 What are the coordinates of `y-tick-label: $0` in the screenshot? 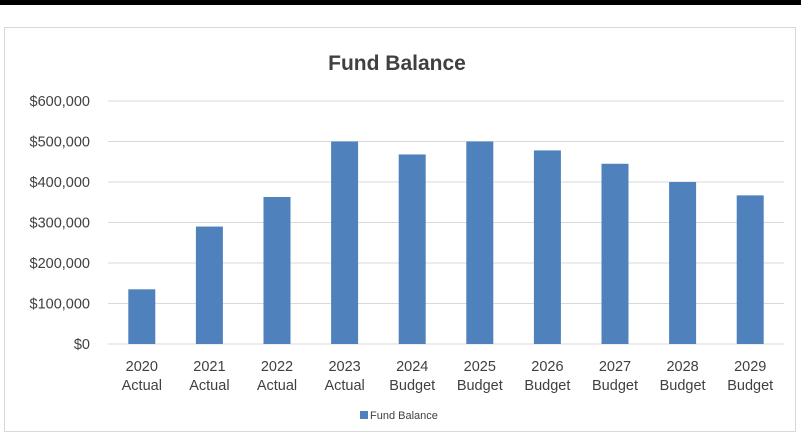 It's located at (82, 345).